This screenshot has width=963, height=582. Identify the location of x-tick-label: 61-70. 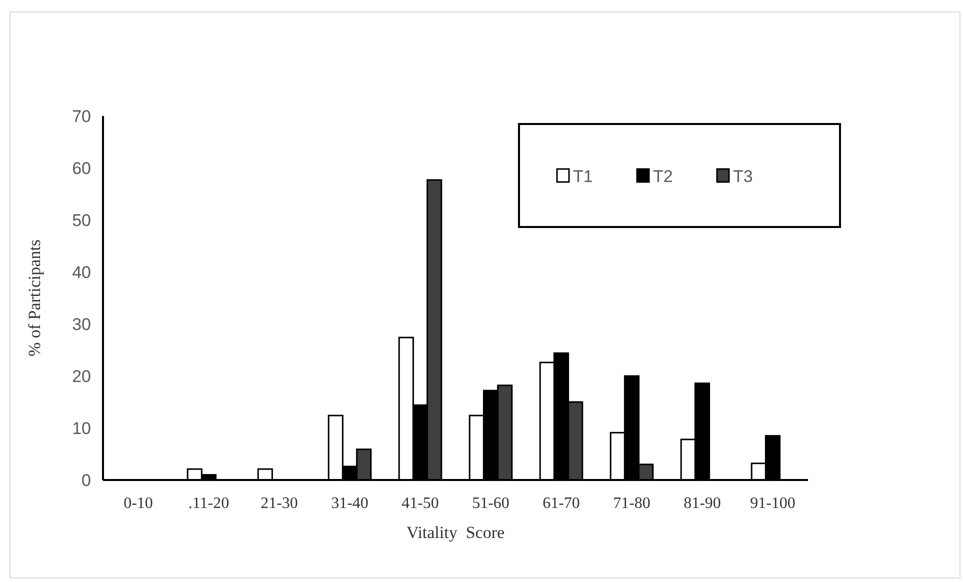
(561, 503).